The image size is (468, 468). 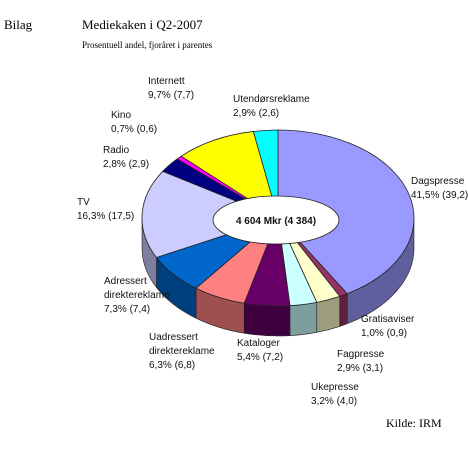 What do you see at coordinates (343, 310) in the screenshot?
I see `slice-side-gratisaviser` at bounding box center [343, 310].